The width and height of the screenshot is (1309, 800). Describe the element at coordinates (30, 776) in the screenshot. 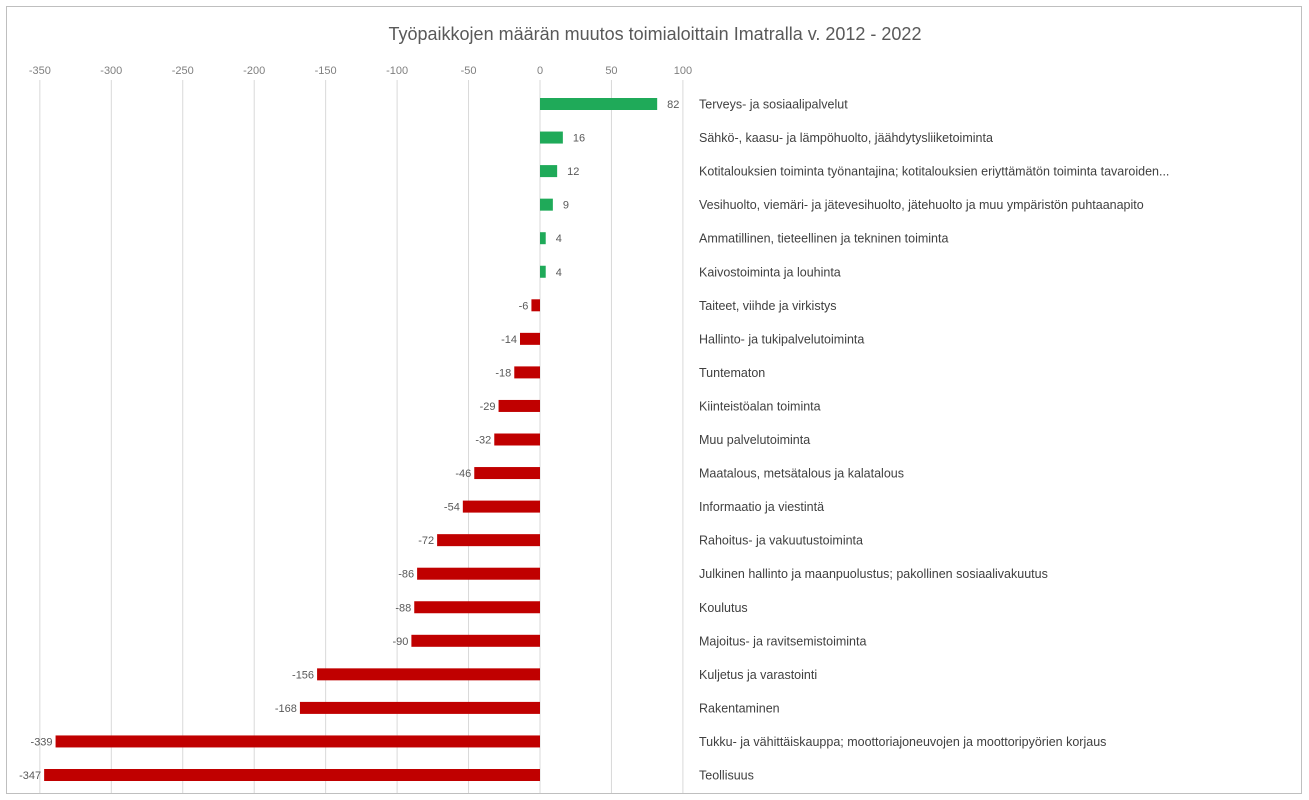

I see `data-label: -347` at that location.